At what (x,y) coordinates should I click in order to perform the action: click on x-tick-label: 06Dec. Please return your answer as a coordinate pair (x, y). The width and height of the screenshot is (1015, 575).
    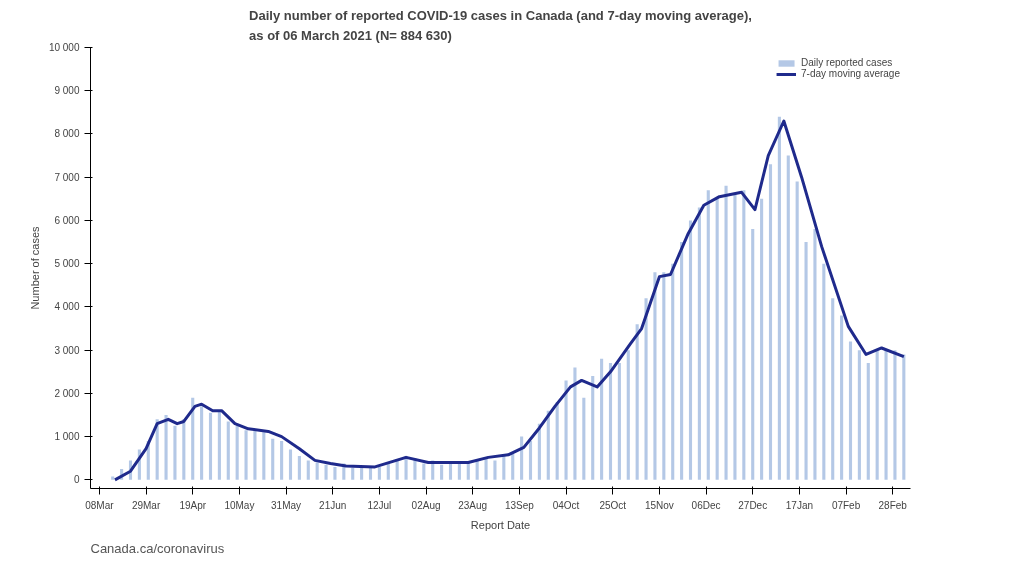
    Looking at the image, I should click on (706, 505).